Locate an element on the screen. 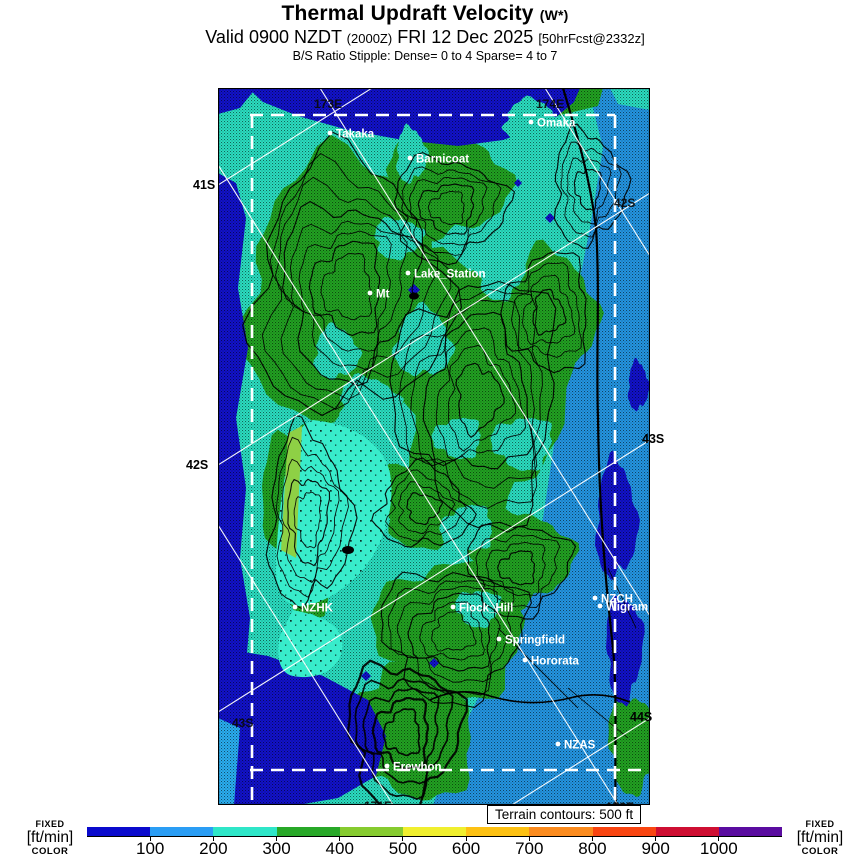  grid-label: 171E is located at coordinates (378, 802).